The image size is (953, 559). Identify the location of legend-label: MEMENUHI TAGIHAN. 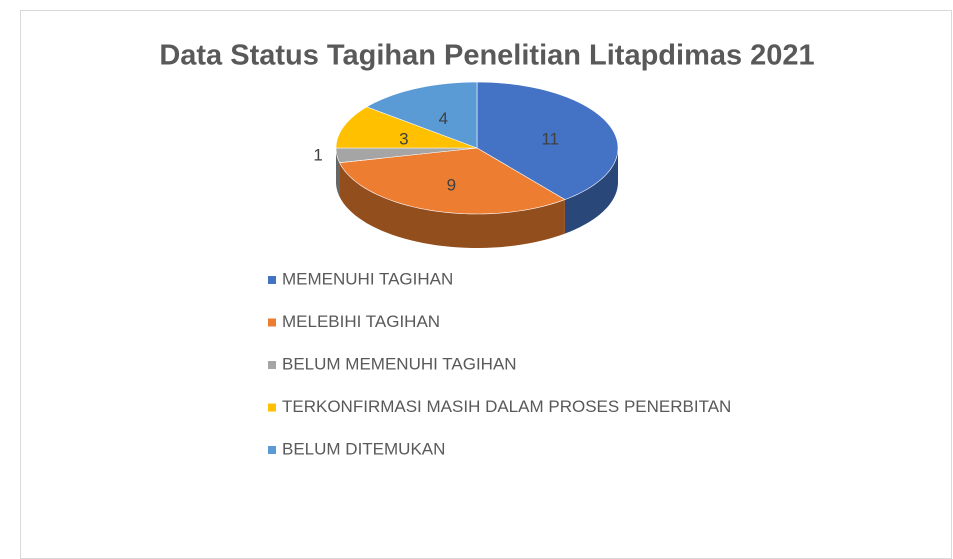
(367, 278).